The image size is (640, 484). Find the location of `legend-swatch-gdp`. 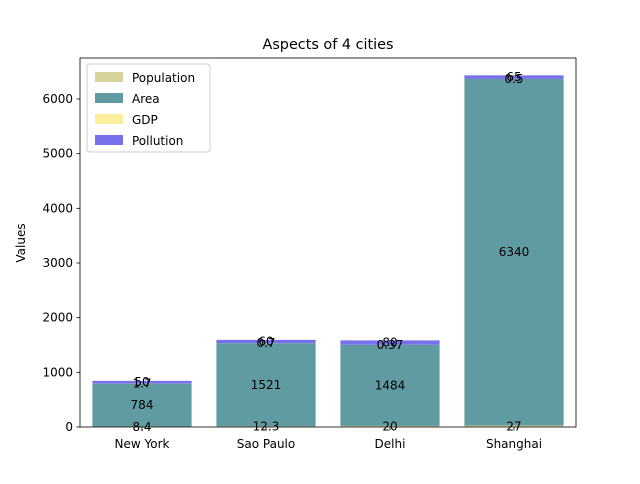

legend-swatch-gdp is located at coordinates (109, 119).